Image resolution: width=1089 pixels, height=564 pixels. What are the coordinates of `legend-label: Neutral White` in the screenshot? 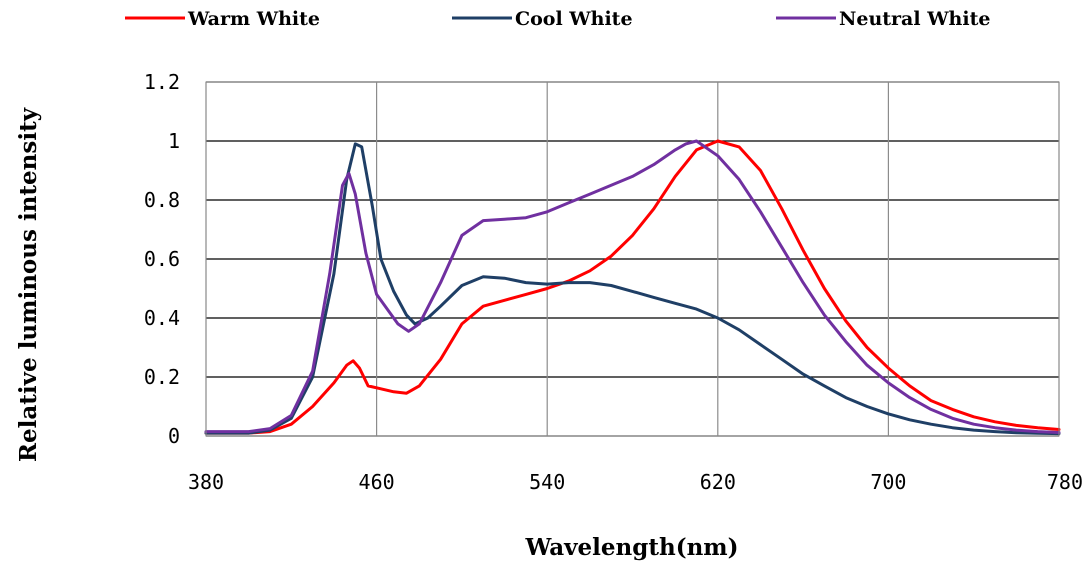 It's located at (914, 19).